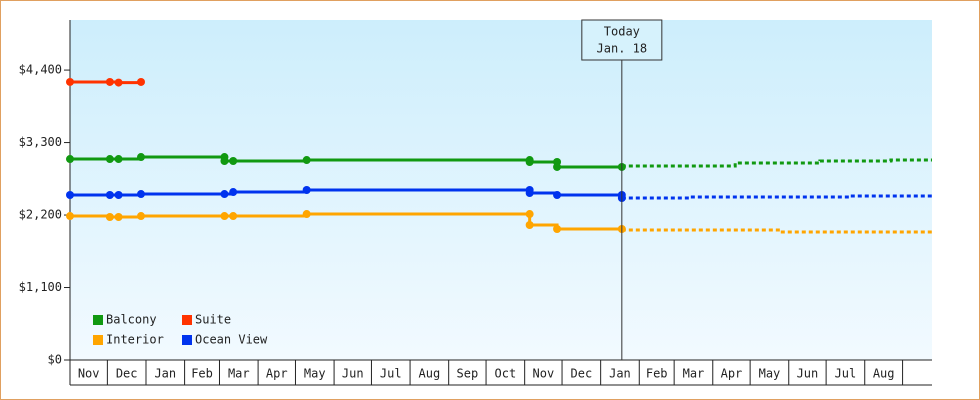 This screenshot has height=400, width=980. I want to click on y-tick-label: $2,200, so click(40, 215).